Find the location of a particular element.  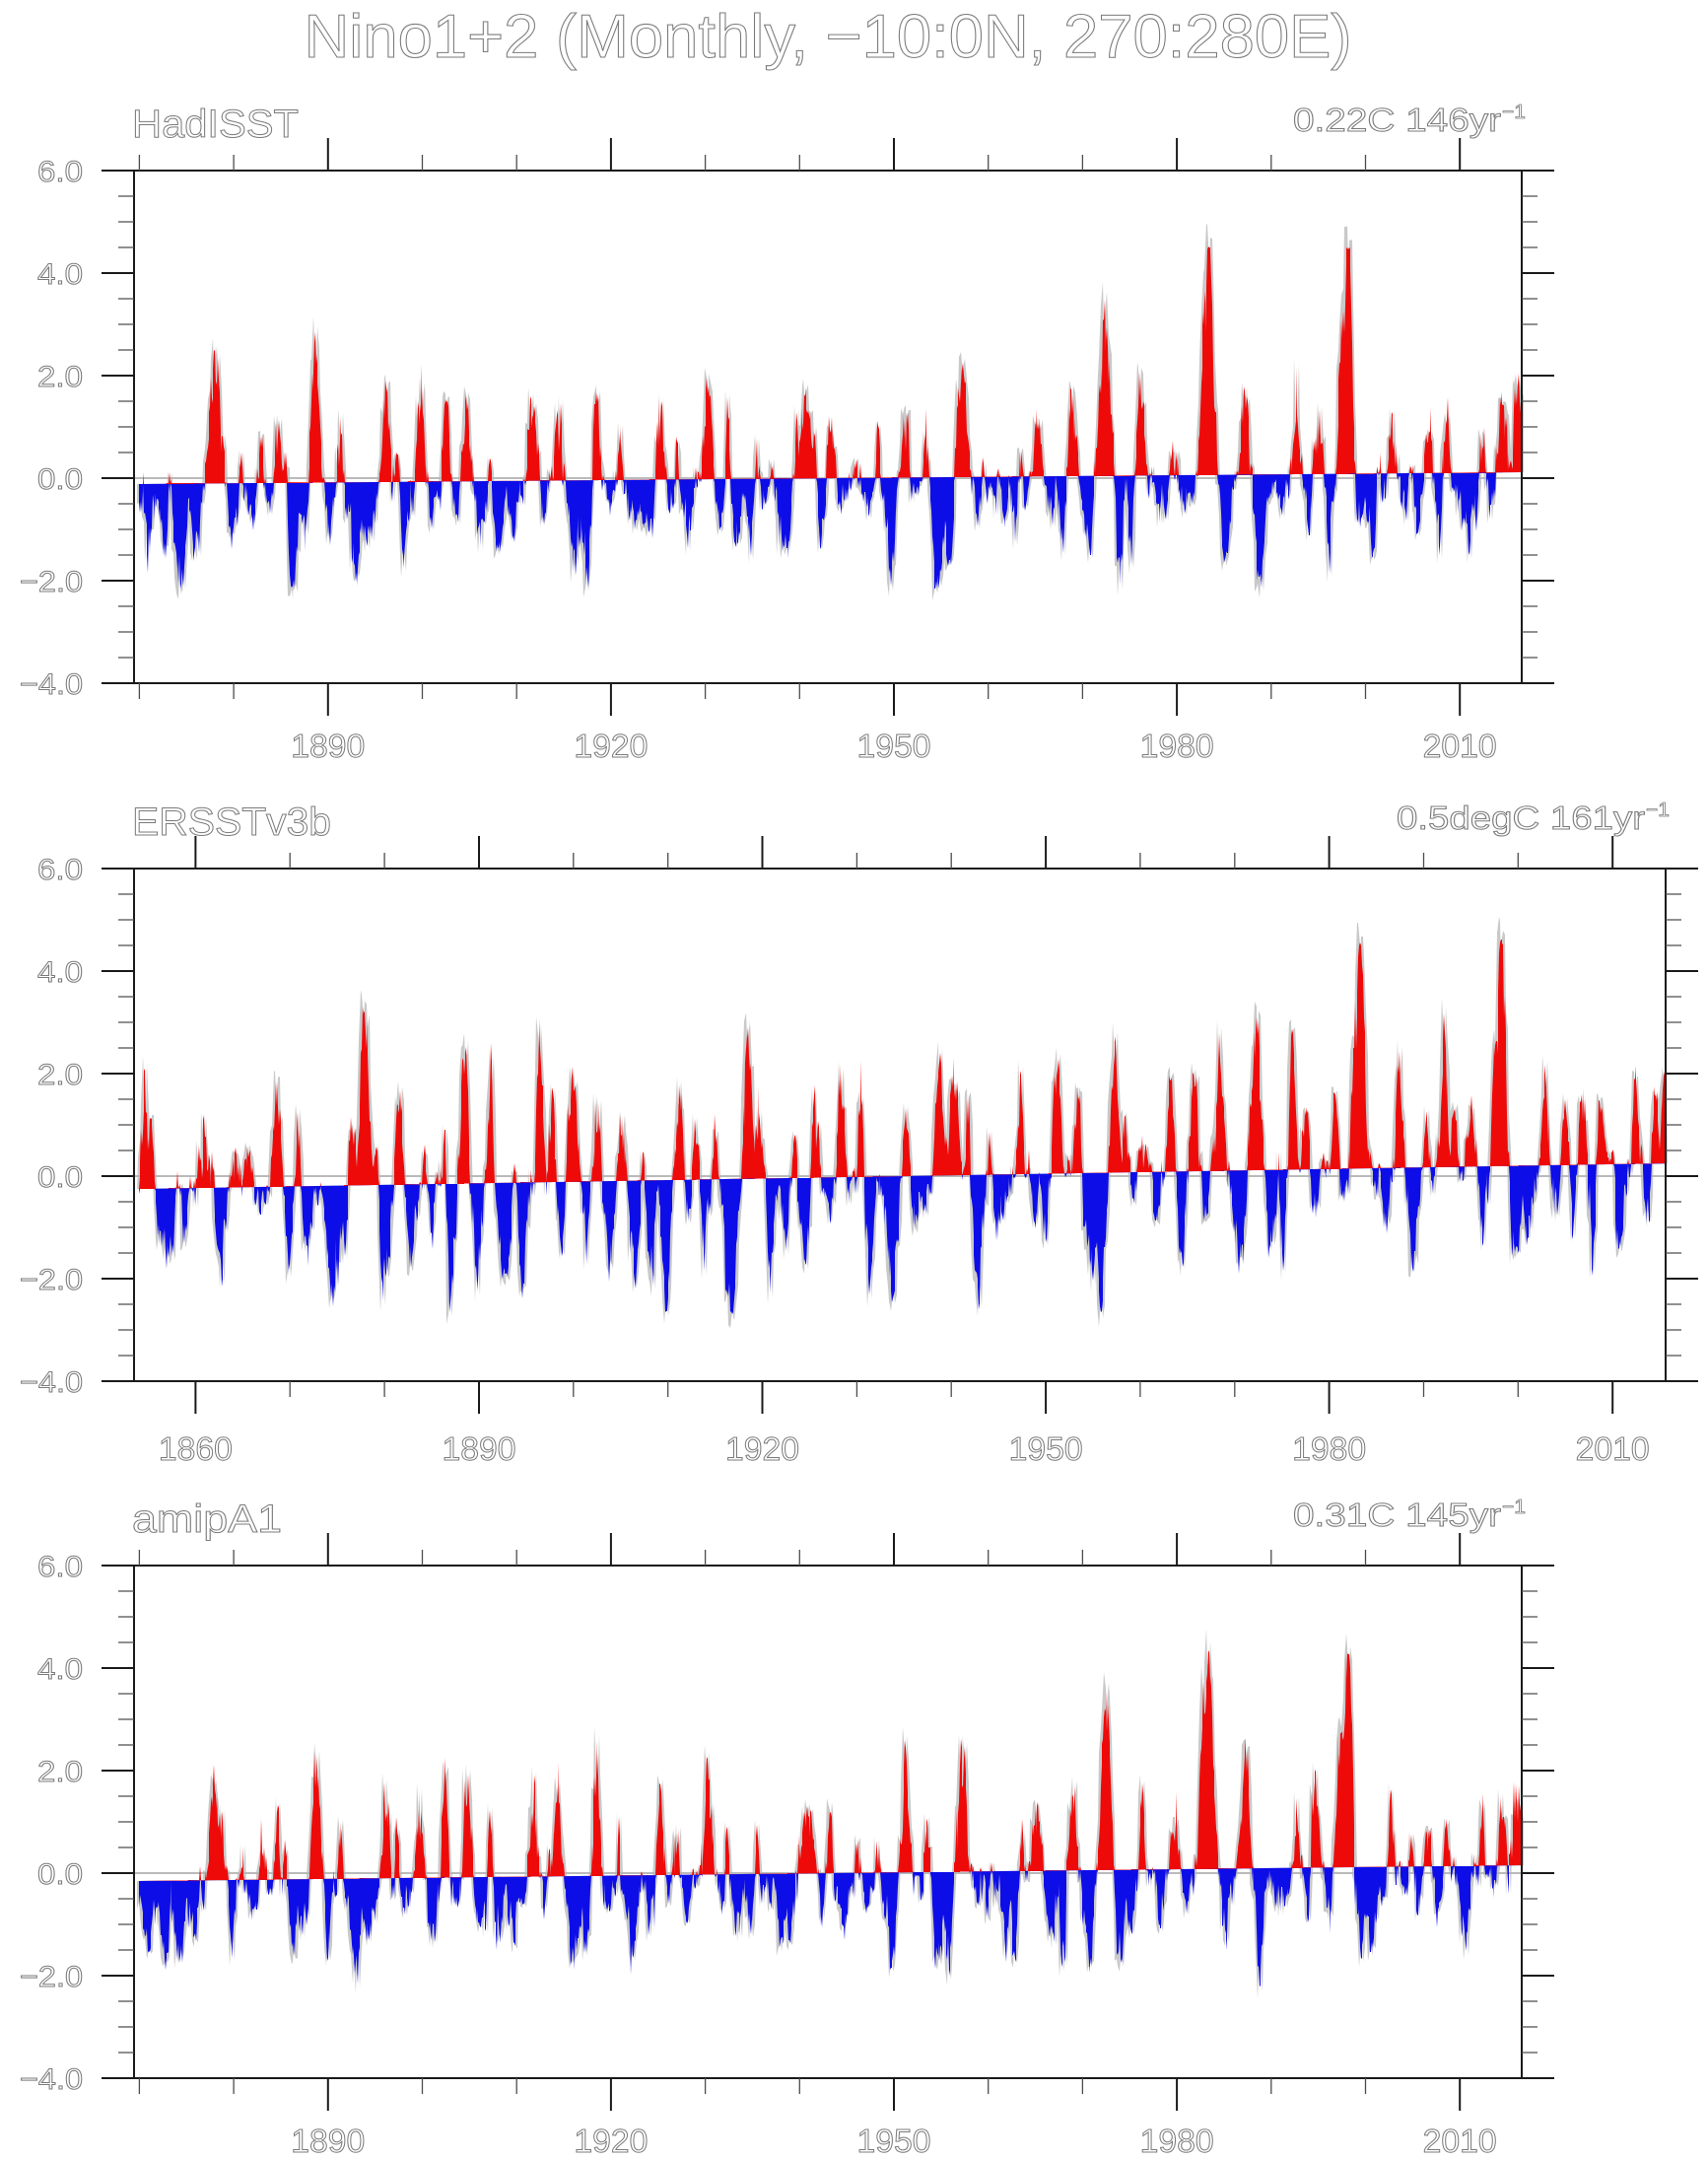

svg-text: ERSSTv3b is located at coordinates (231, 823).